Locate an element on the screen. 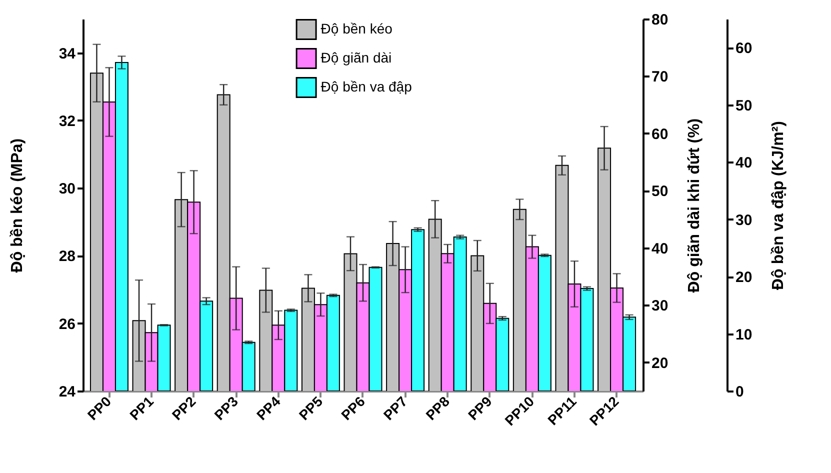  x-tick-label: PP1 is located at coordinates (141, 408).